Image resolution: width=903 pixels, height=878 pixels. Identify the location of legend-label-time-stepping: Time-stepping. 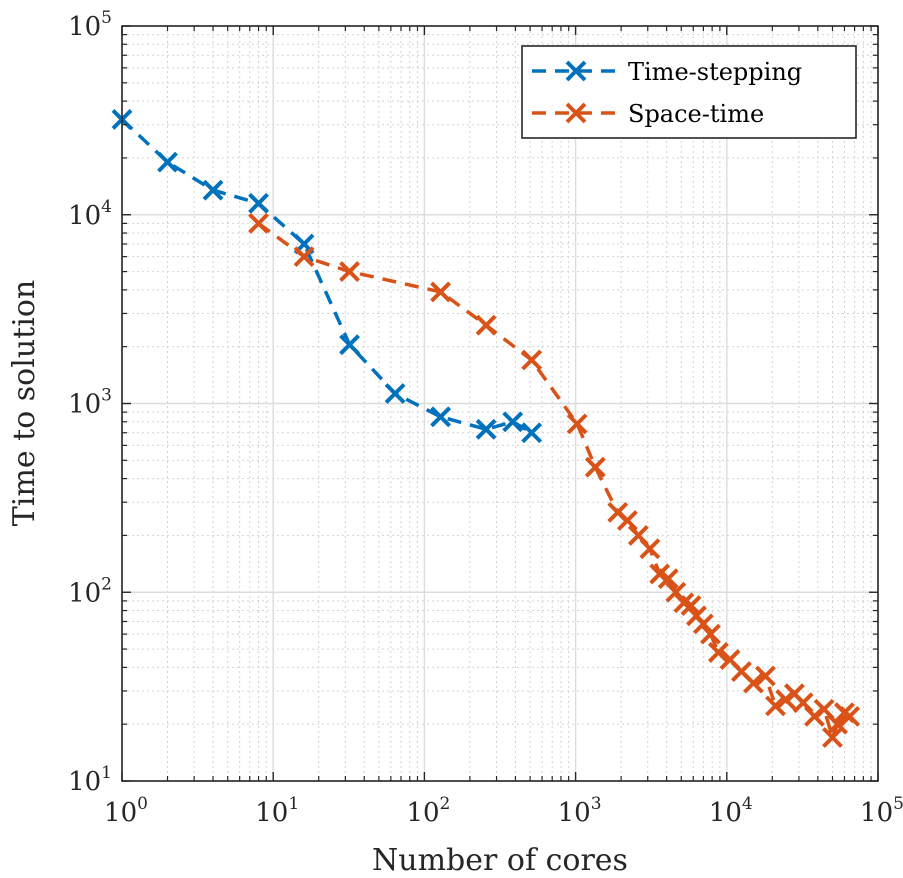
(715, 72).